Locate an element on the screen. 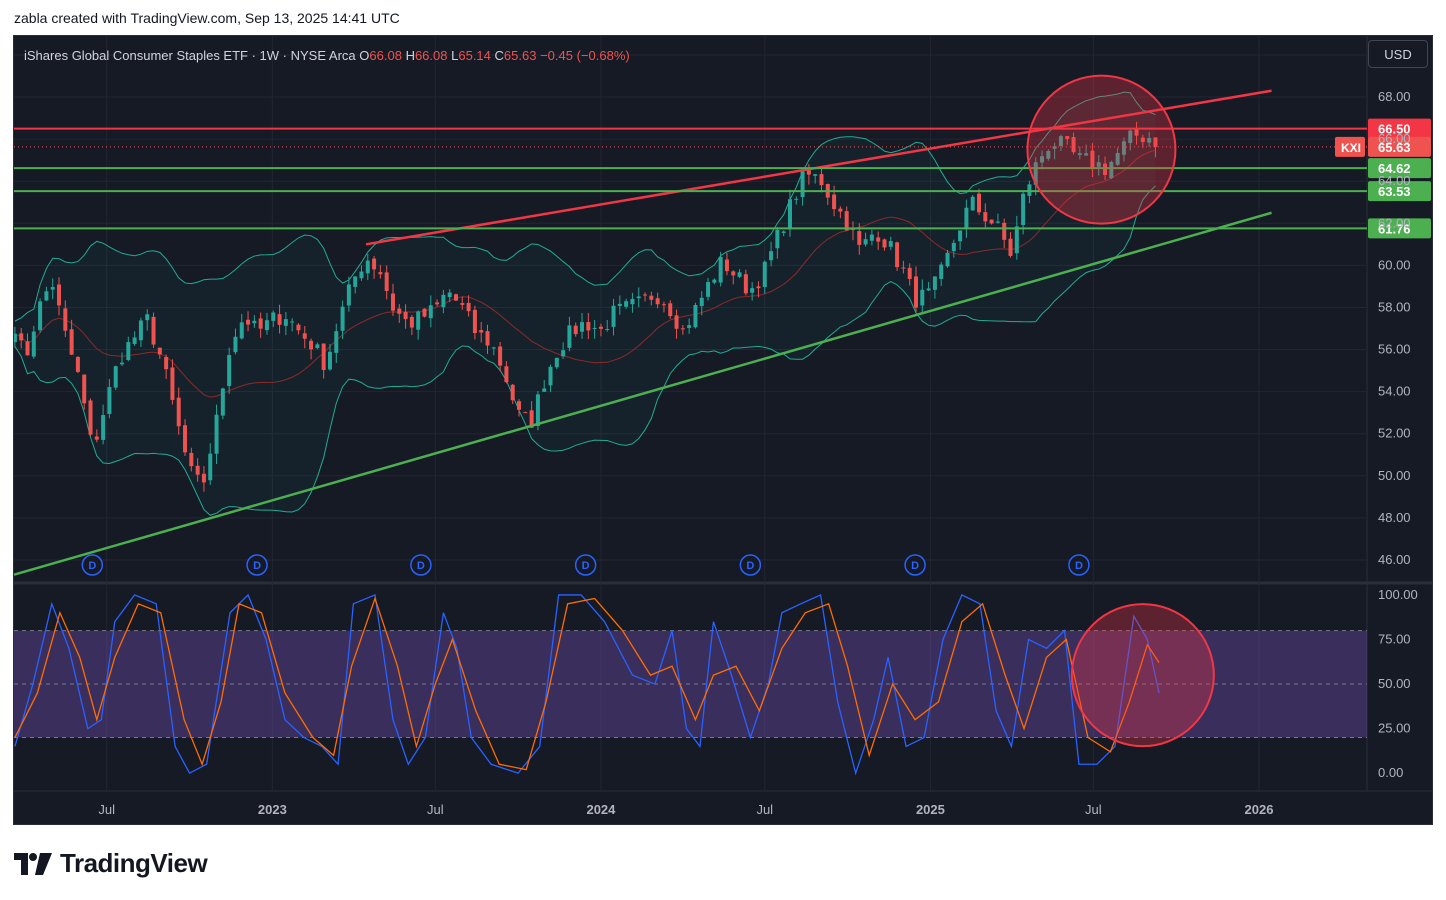 This screenshot has width=1446, height=900. tradingview-wordmark: TradingView is located at coordinates (134, 863).